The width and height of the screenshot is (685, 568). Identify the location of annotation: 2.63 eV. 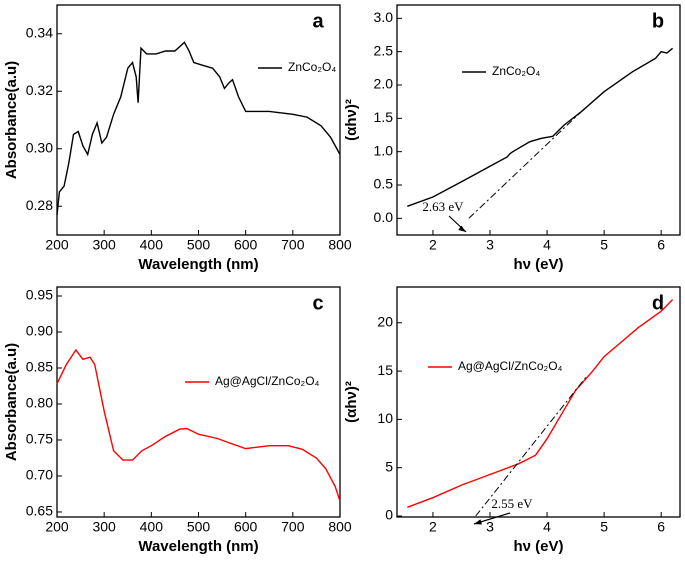
(443, 206).